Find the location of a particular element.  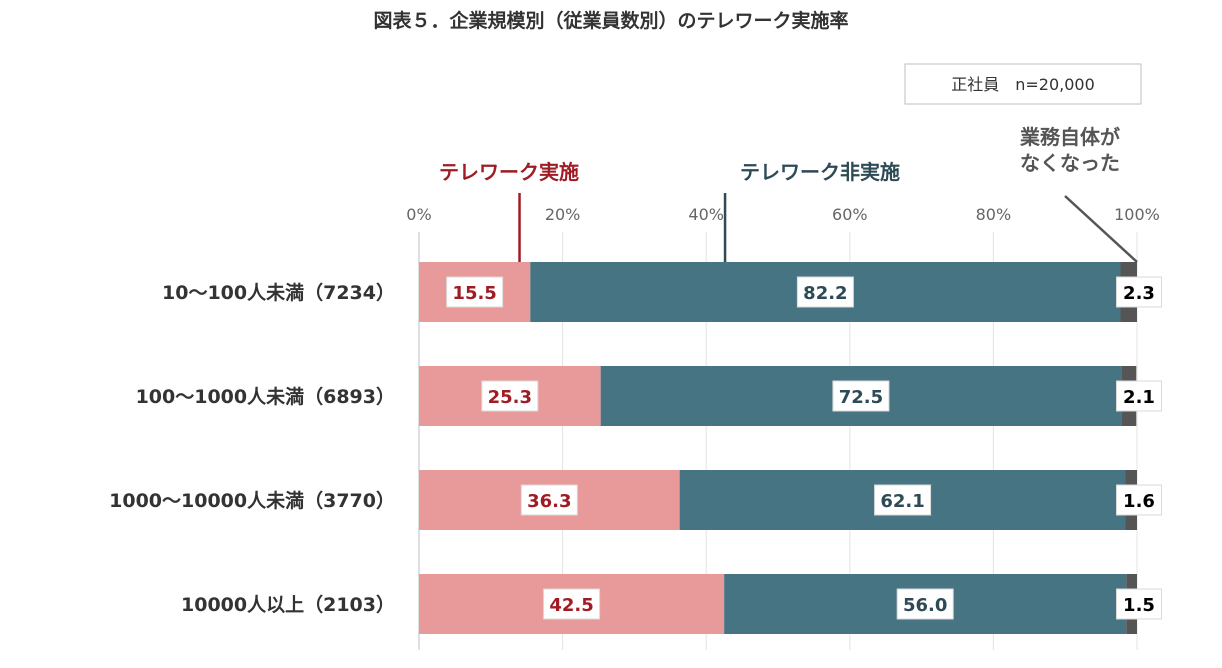

data-label: 42.5 is located at coordinates (571, 605).